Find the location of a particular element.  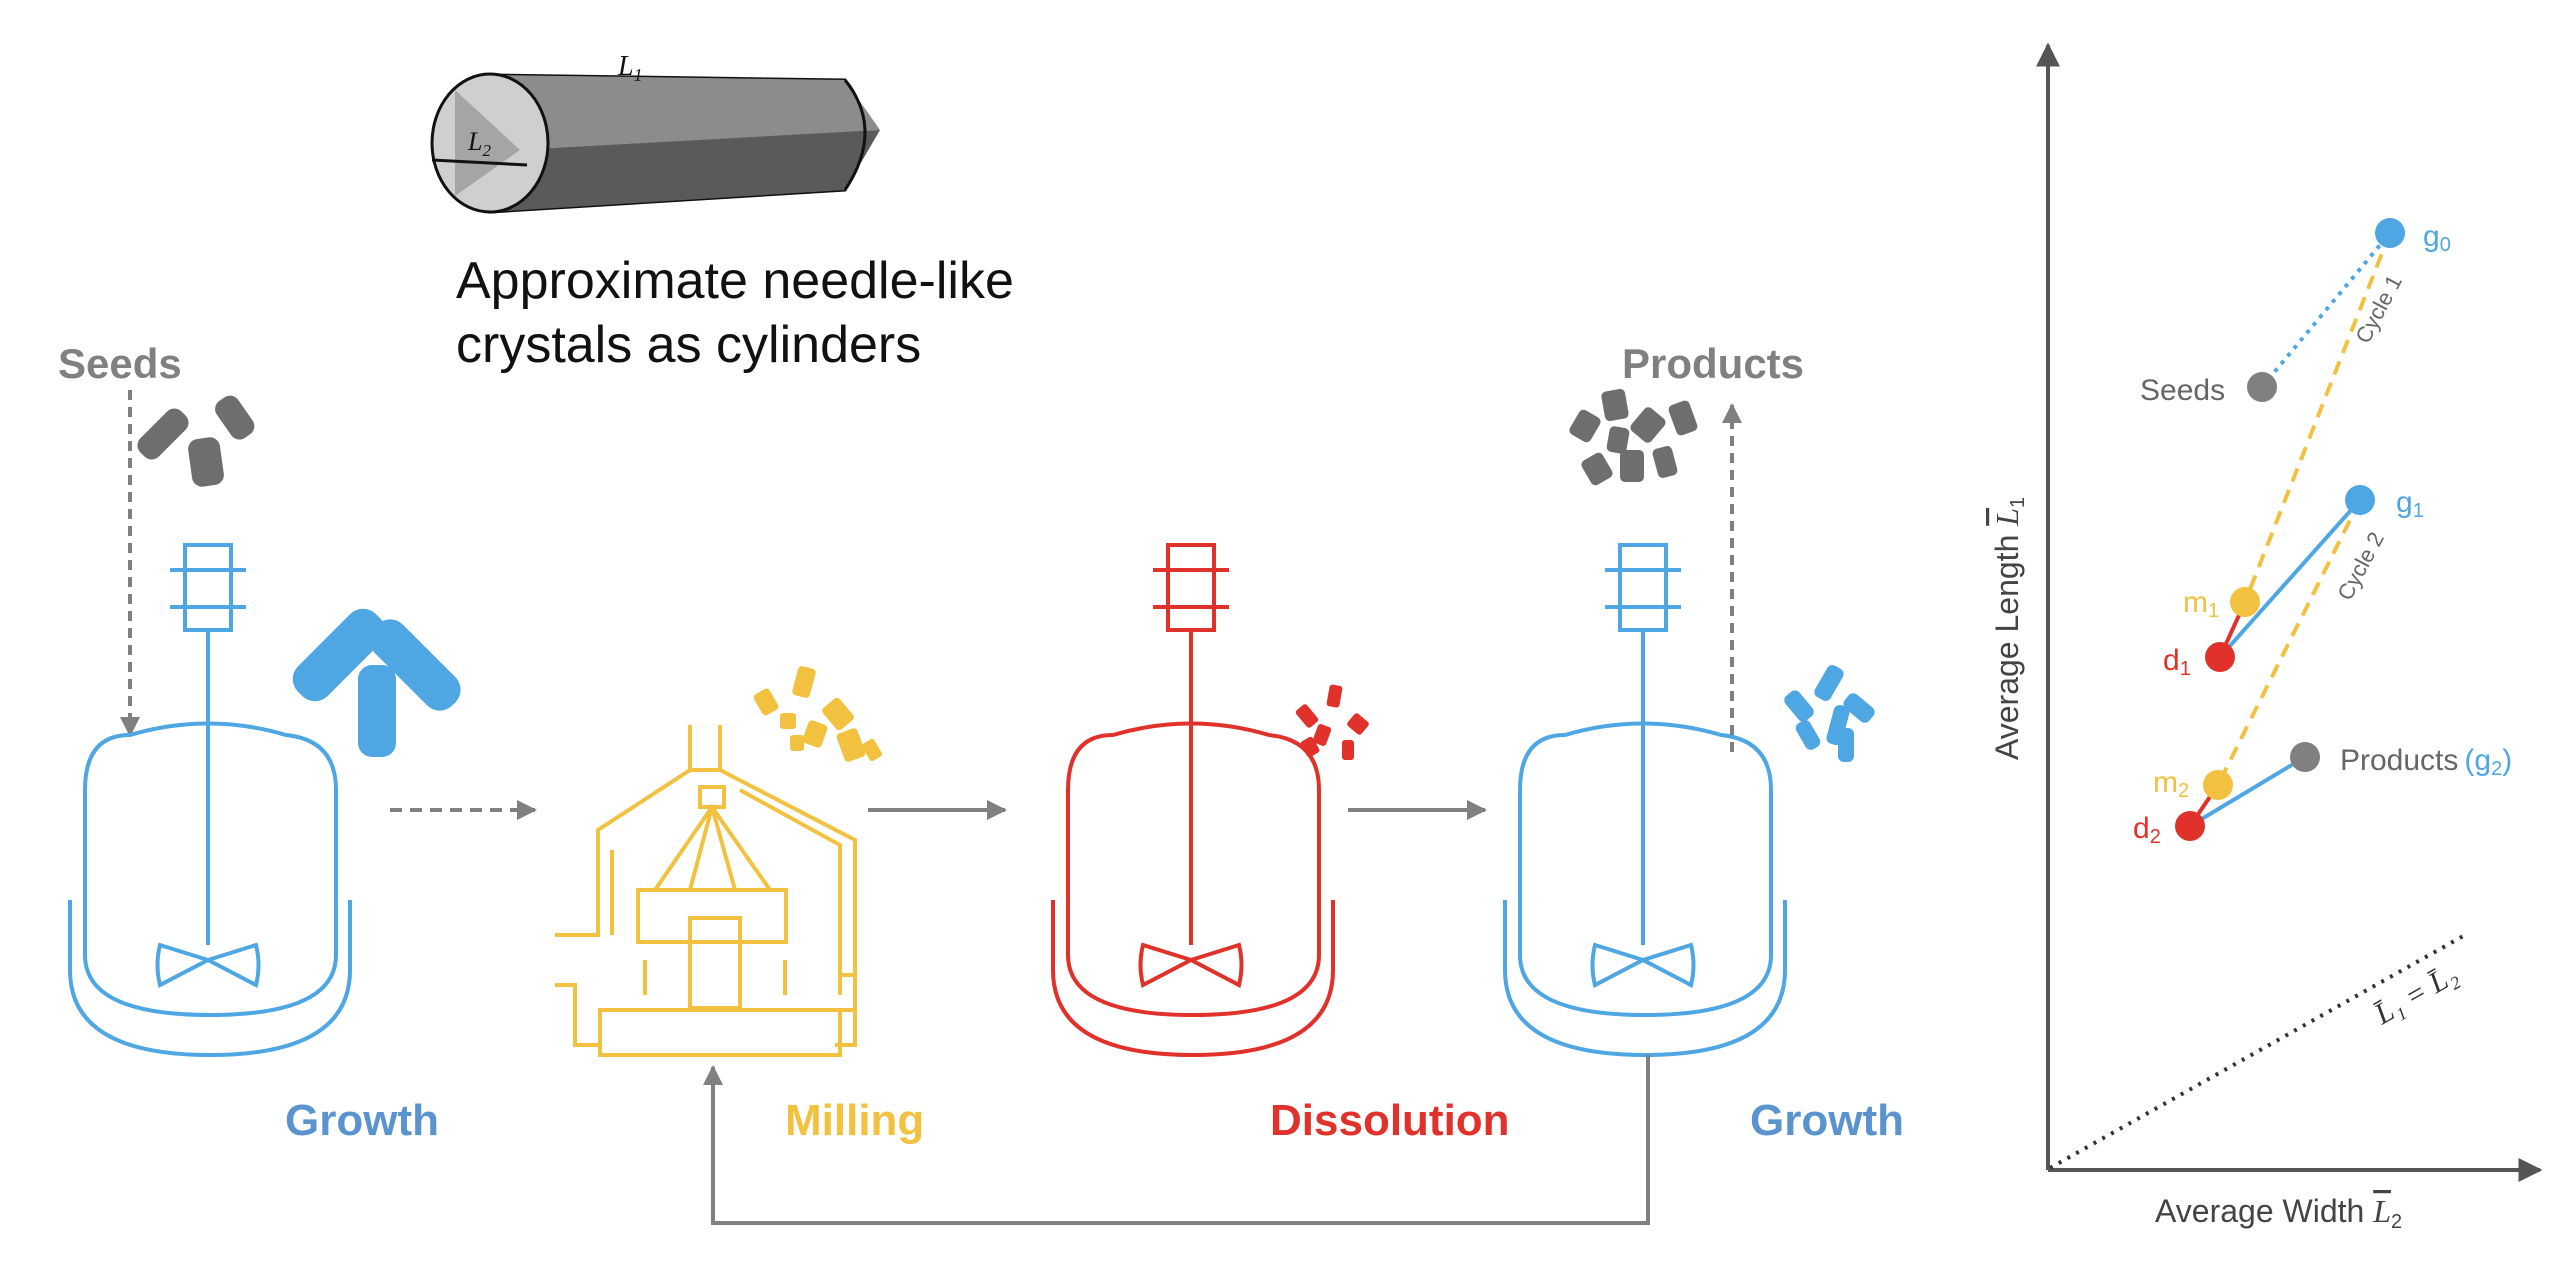

seeds-label: Seeds is located at coordinates (120, 363).